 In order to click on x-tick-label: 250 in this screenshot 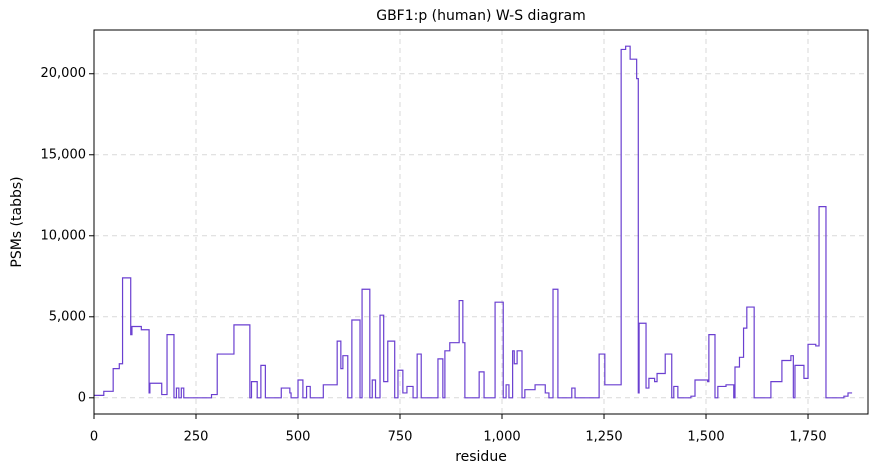, I will do `click(196, 437)`.